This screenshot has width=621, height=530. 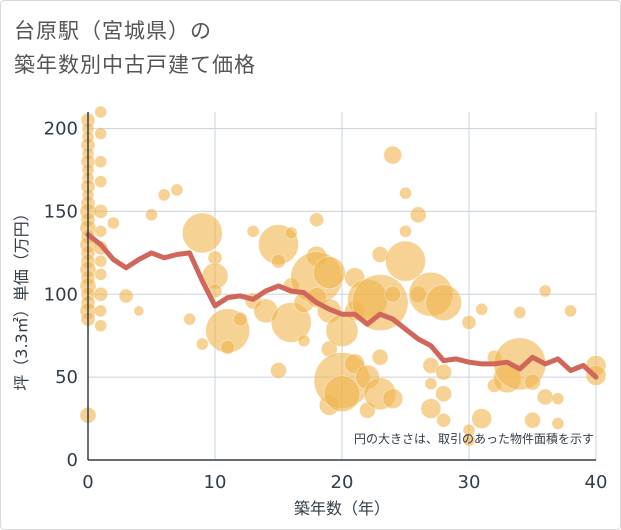 What do you see at coordinates (61, 211) in the screenshot?
I see `y-tick-label: 150` at bounding box center [61, 211].